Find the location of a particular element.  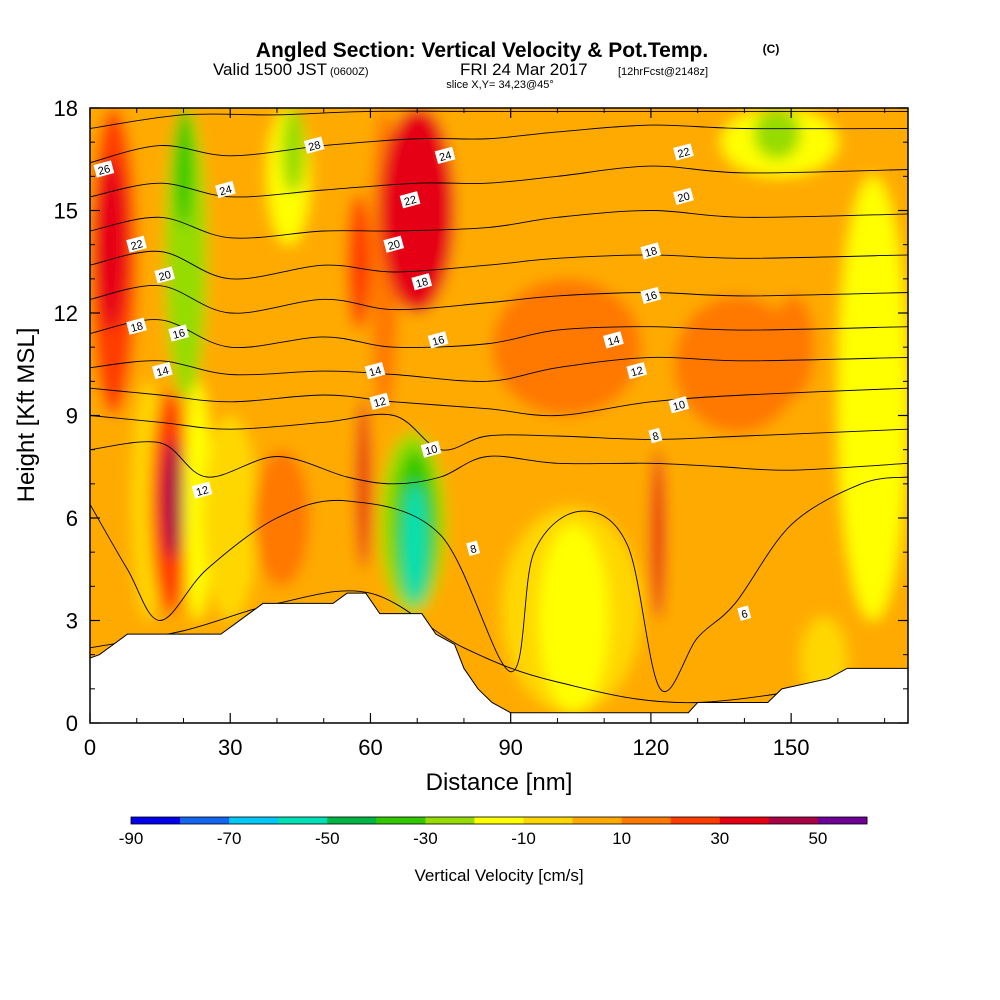

y-tick-label: 0 is located at coordinates (72, 723).